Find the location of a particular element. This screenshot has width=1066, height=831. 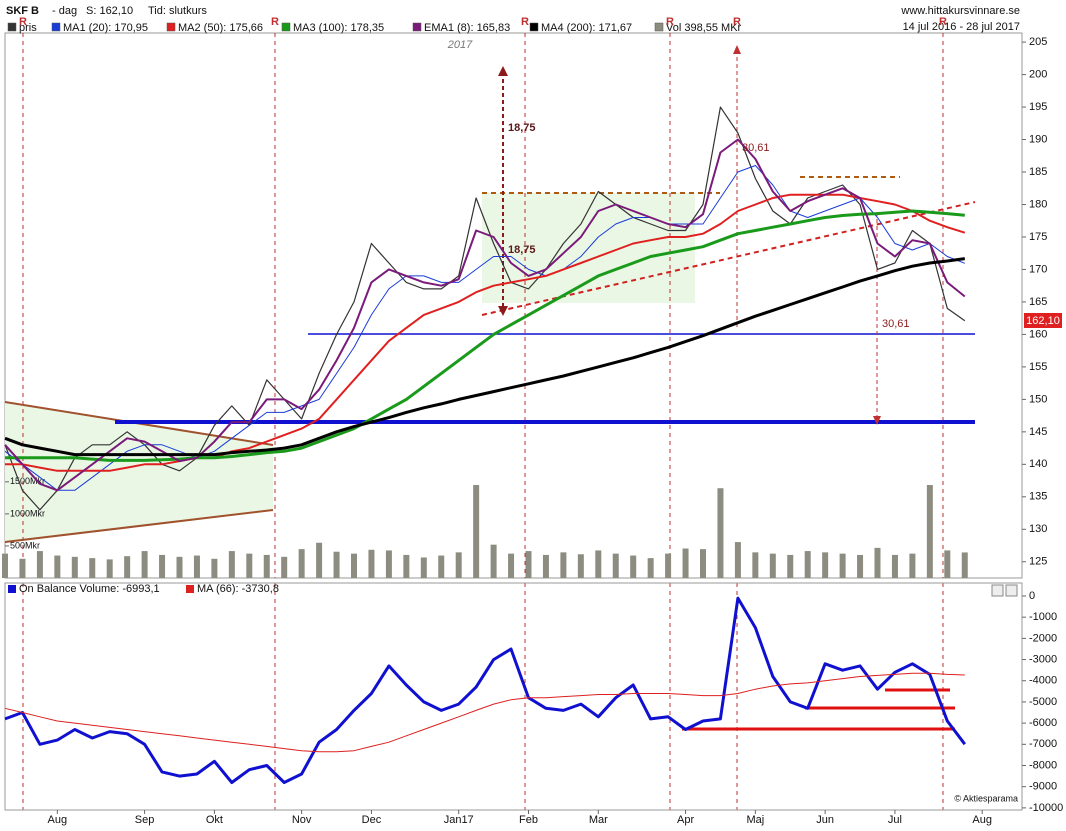

annotation: 18,75 is located at coordinates (522, 250).